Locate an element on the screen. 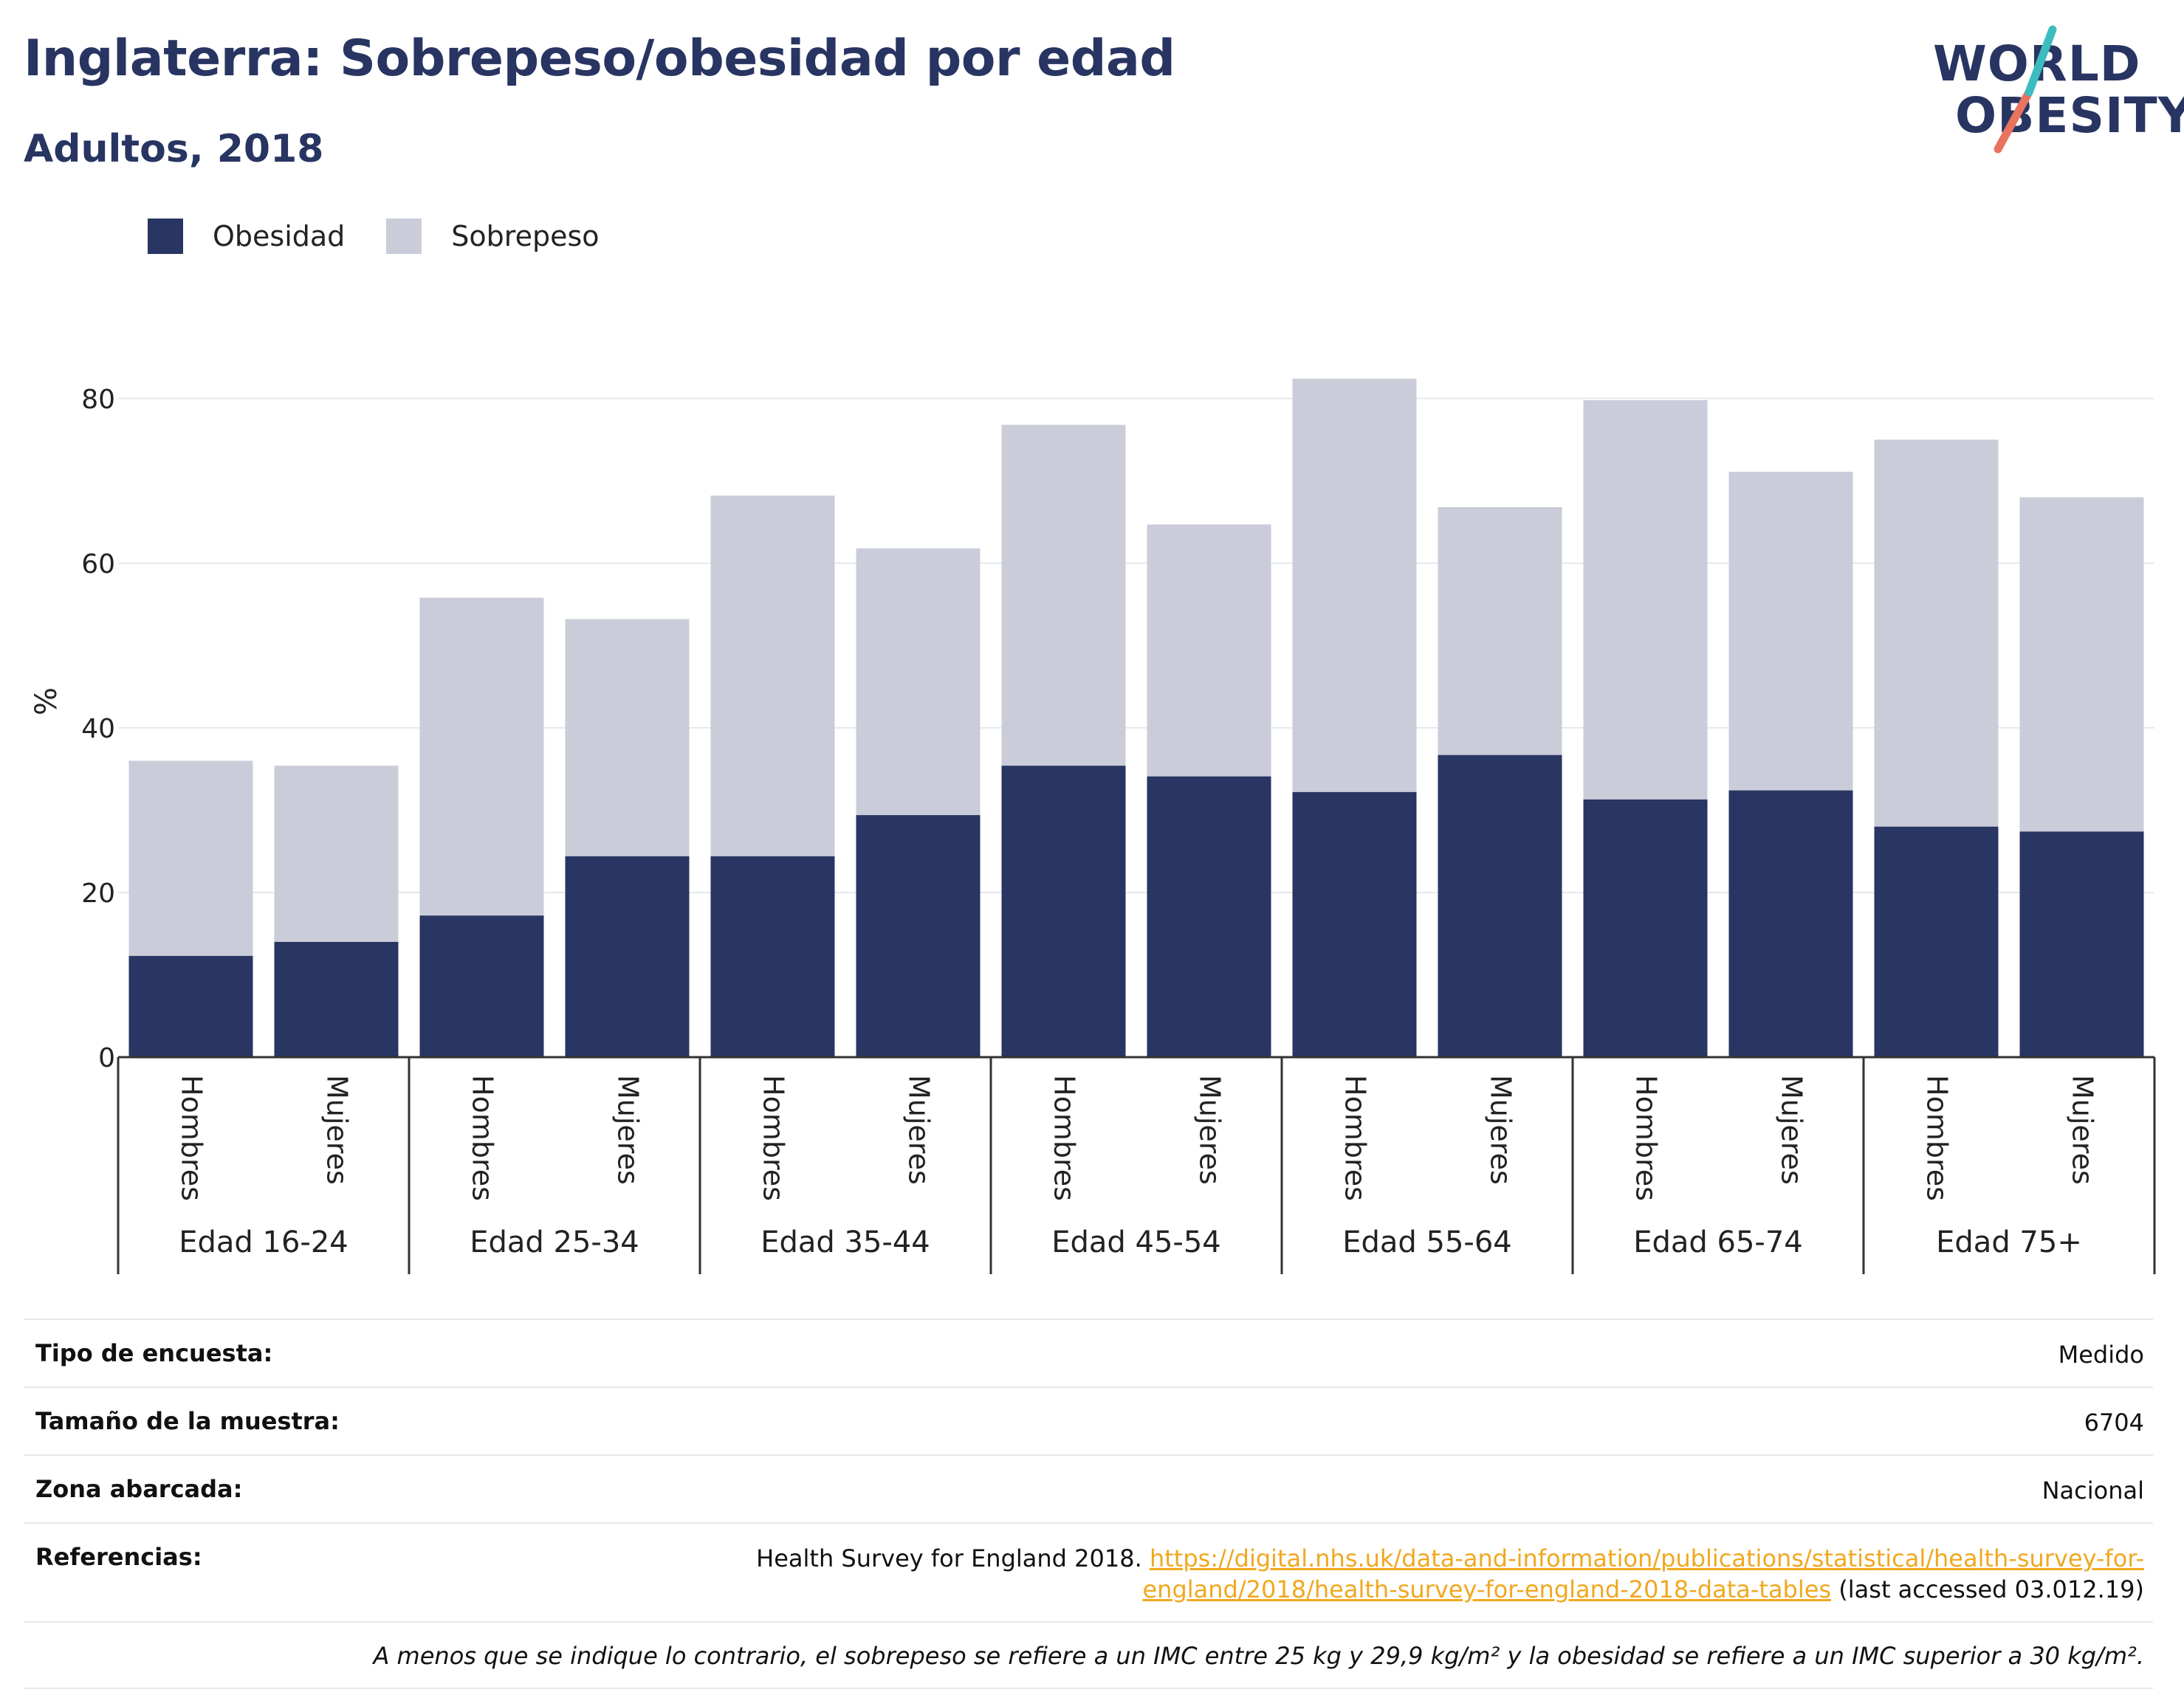  legend-swatch-sobrepeso is located at coordinates (404, 237).